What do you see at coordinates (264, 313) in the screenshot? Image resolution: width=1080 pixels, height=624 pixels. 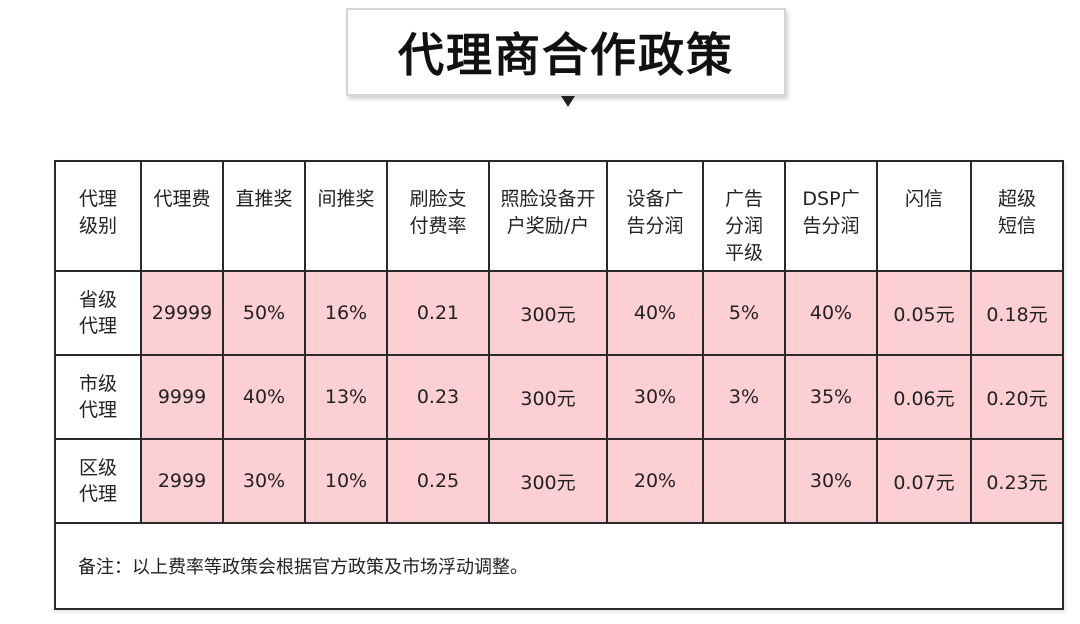 I see `table-cell: 50%` at bounding box center [264, 313].